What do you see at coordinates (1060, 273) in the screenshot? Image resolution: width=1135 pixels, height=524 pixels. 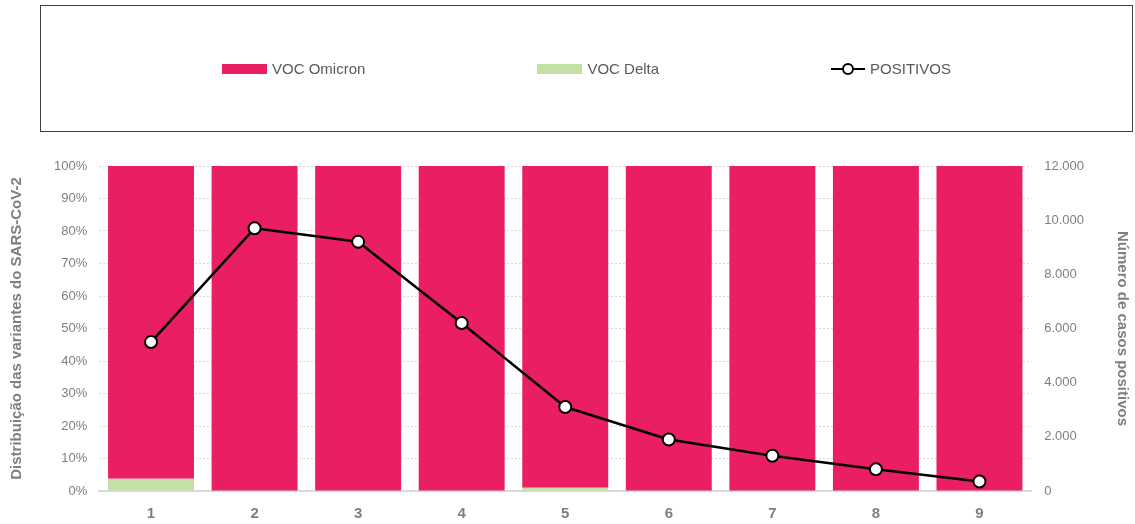 I see `y2-tick-label: 8.000` at bounding box center [1060, 273].